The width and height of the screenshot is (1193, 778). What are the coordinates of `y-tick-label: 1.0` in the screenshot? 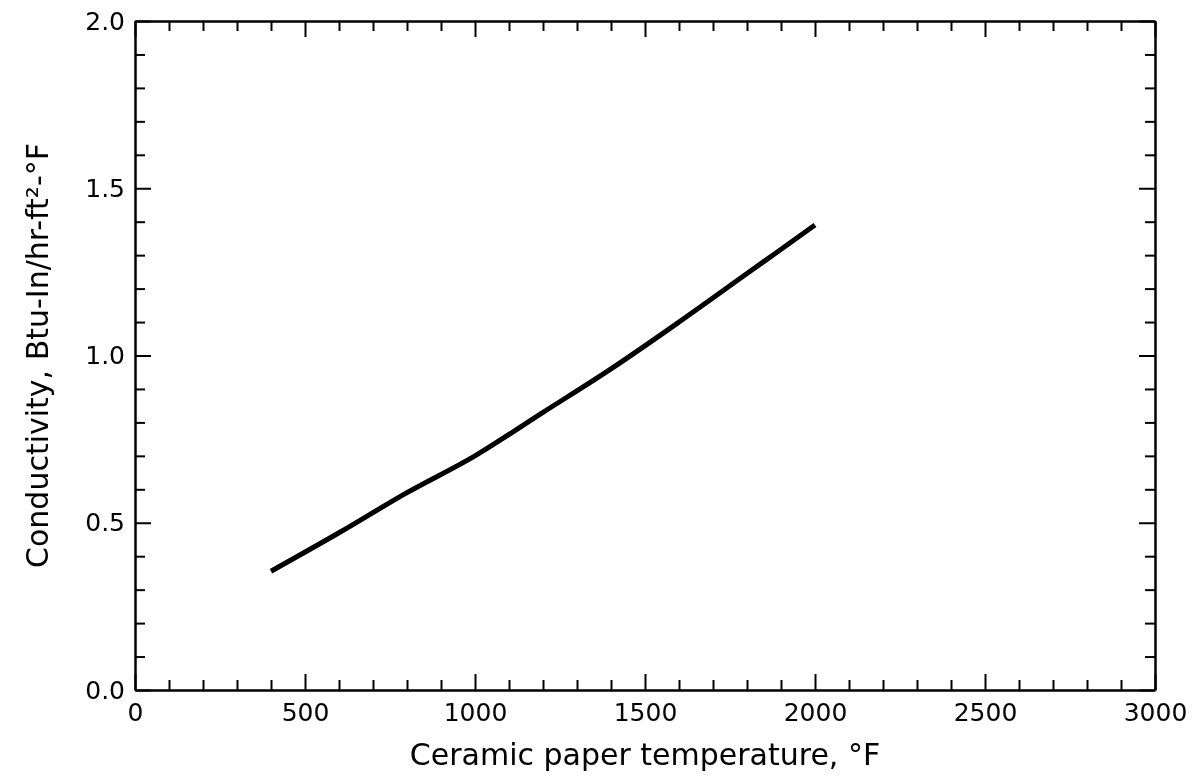 It's located at (105, 355).